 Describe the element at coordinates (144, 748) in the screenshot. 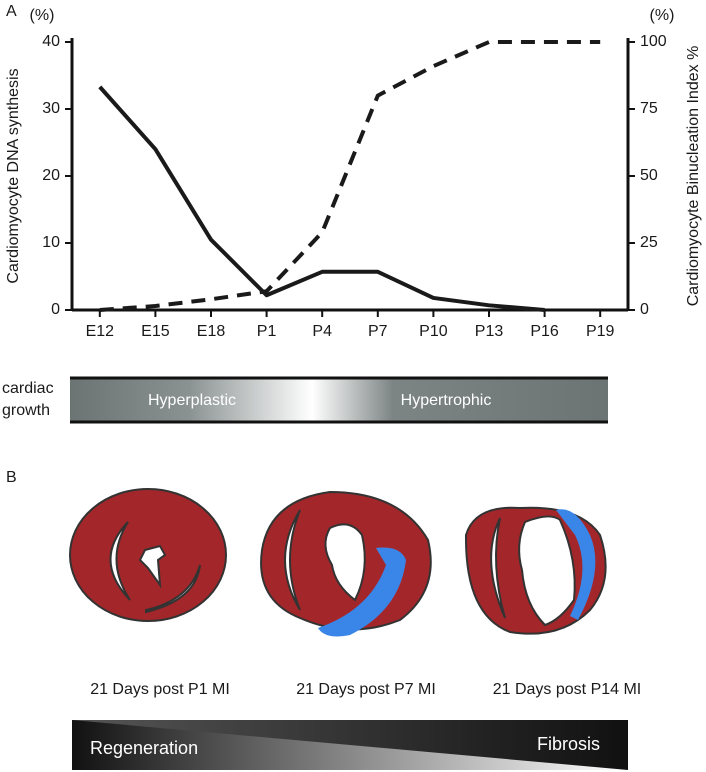

I see `bar-label: Regeneration` at that location.